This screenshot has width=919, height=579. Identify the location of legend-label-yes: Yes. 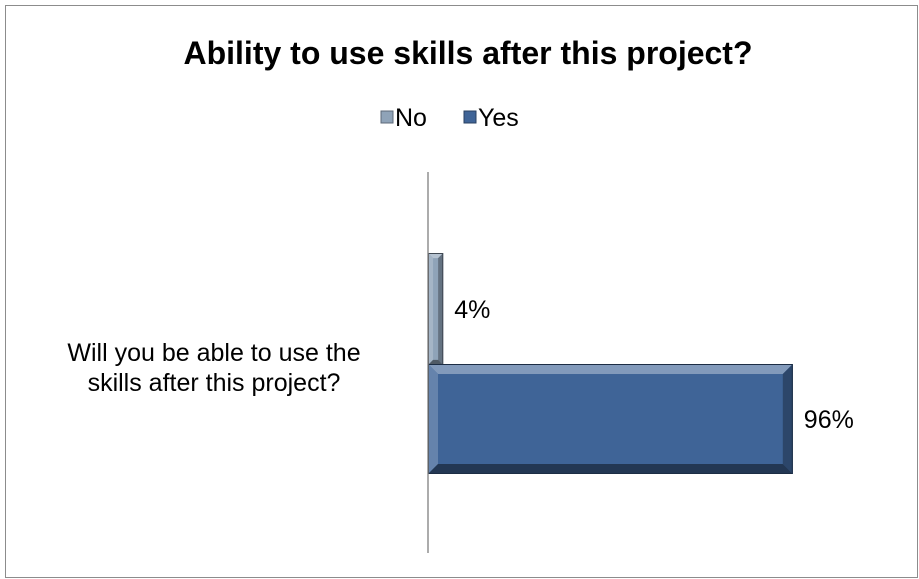
(498, 118).